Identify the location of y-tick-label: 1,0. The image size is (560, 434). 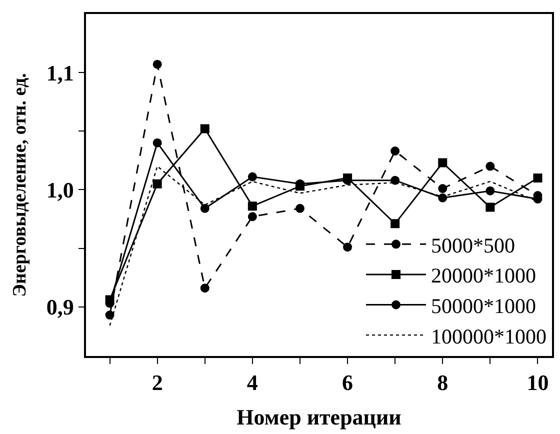
(60, 189).